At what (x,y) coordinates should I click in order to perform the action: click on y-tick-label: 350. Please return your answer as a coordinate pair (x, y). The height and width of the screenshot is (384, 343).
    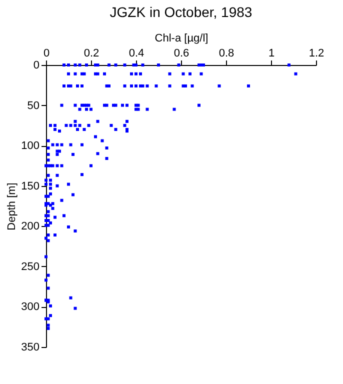
    Looking at the image, I should click on (30, 348).